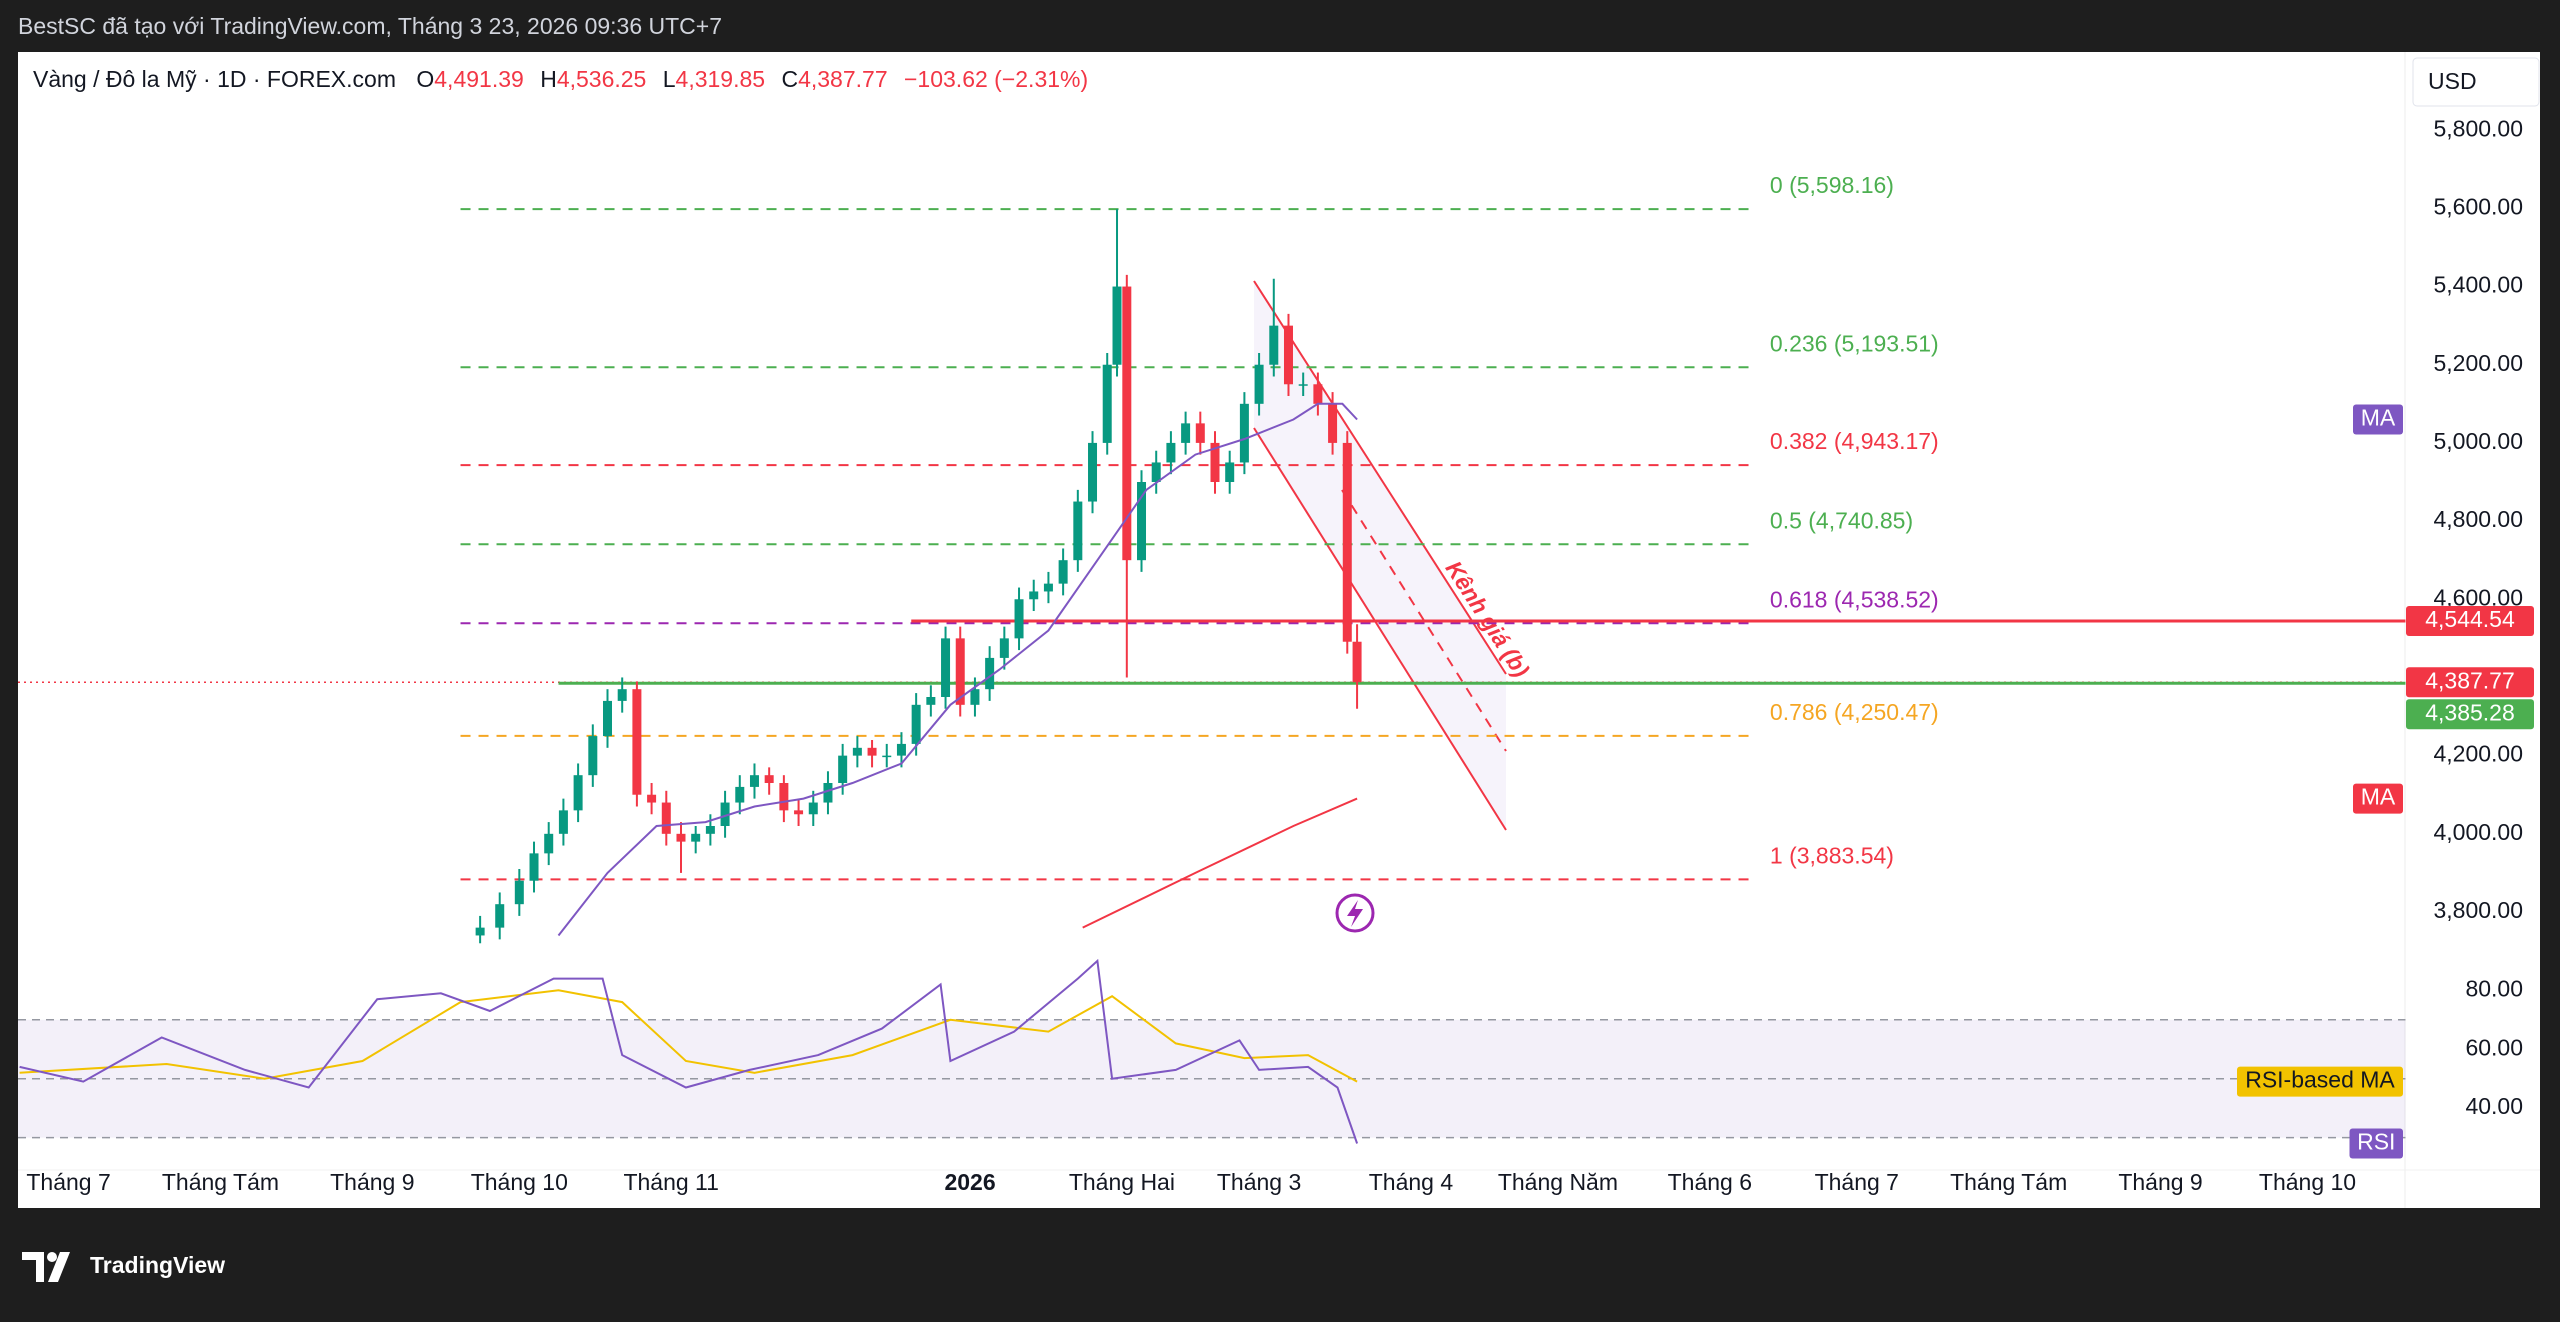  I want to click on ohlc-key: H, so click(548, 79).